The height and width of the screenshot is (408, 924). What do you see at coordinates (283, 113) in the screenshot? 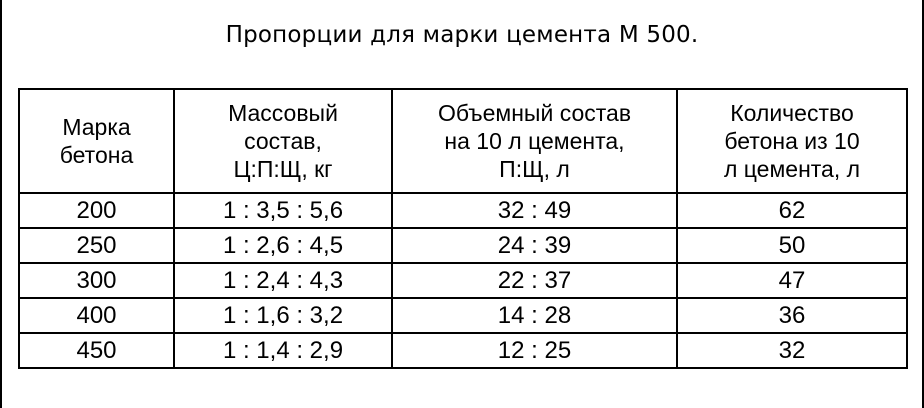
I see `header-line: Массовый` at bounding box center [283, 113].